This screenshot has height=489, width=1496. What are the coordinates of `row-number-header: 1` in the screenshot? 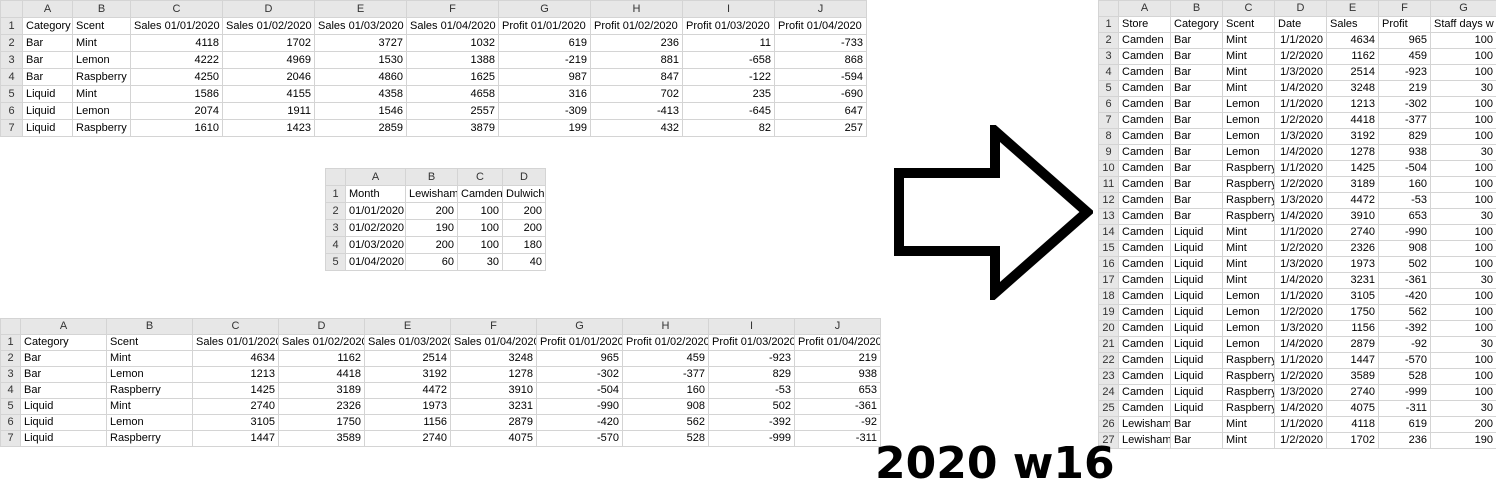 It's located at (11, 343).